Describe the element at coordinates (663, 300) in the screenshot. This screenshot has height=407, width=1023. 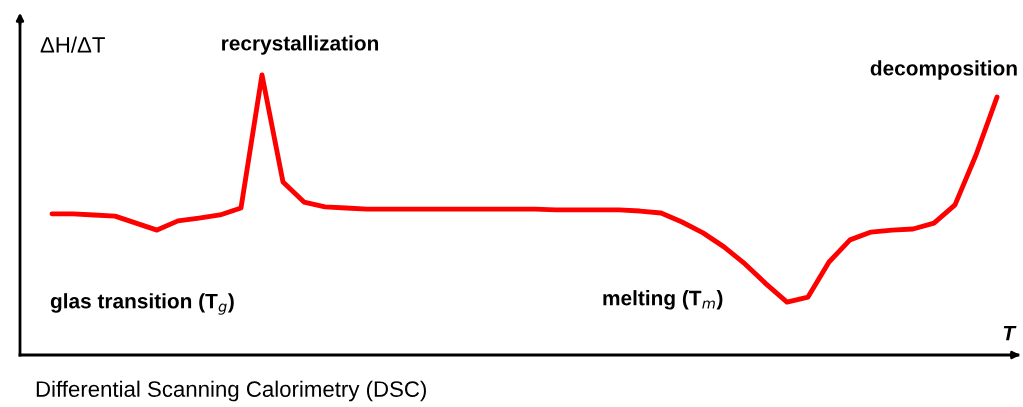
I see `annotation: melting (T$_{m}$)` at that location.